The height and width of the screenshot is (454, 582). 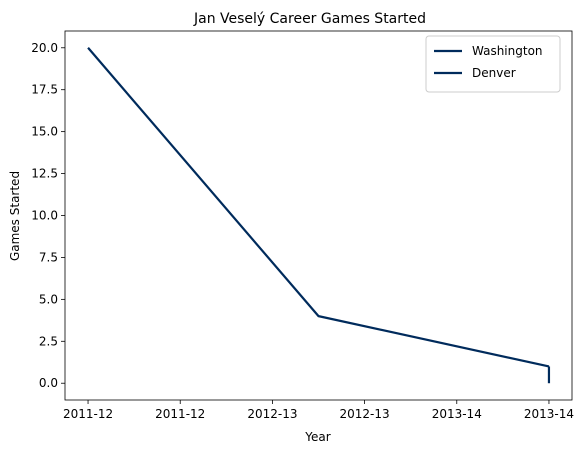 I want to click on y-tick-label: 7.5, so click(x=48, y=257).